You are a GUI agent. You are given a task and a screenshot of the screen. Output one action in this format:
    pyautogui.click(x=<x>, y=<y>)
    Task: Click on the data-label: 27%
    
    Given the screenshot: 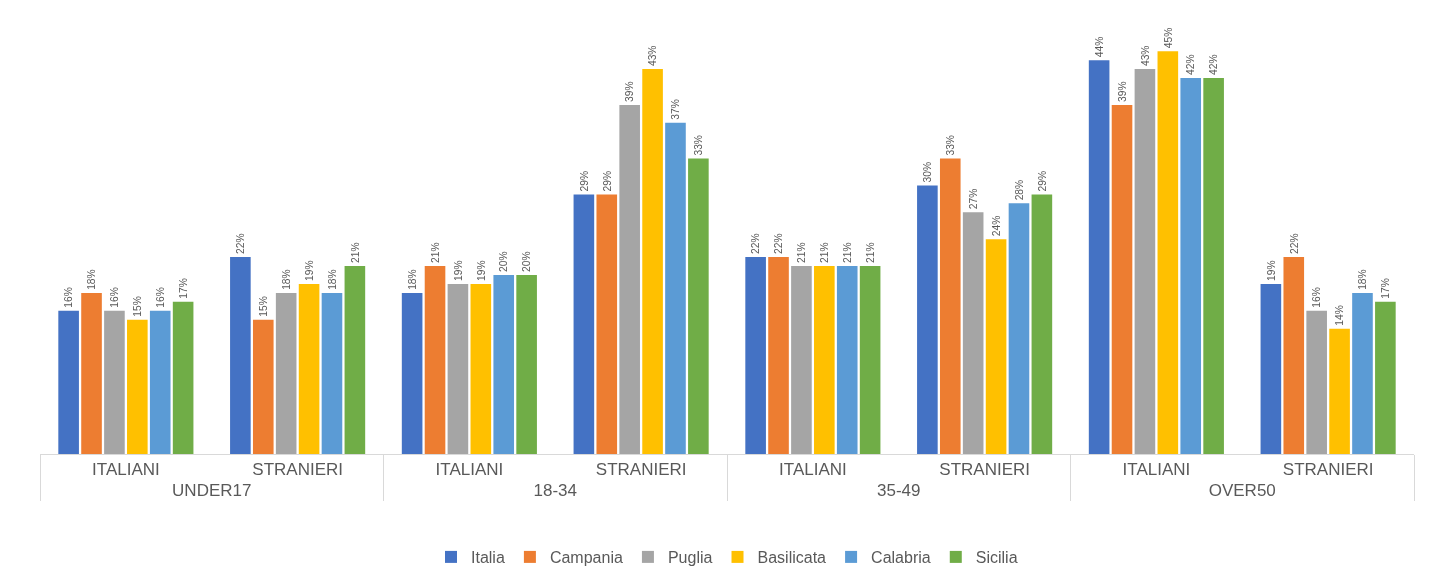 What is the action you would take?
    pyautogui.click(x=973, y=199)
    